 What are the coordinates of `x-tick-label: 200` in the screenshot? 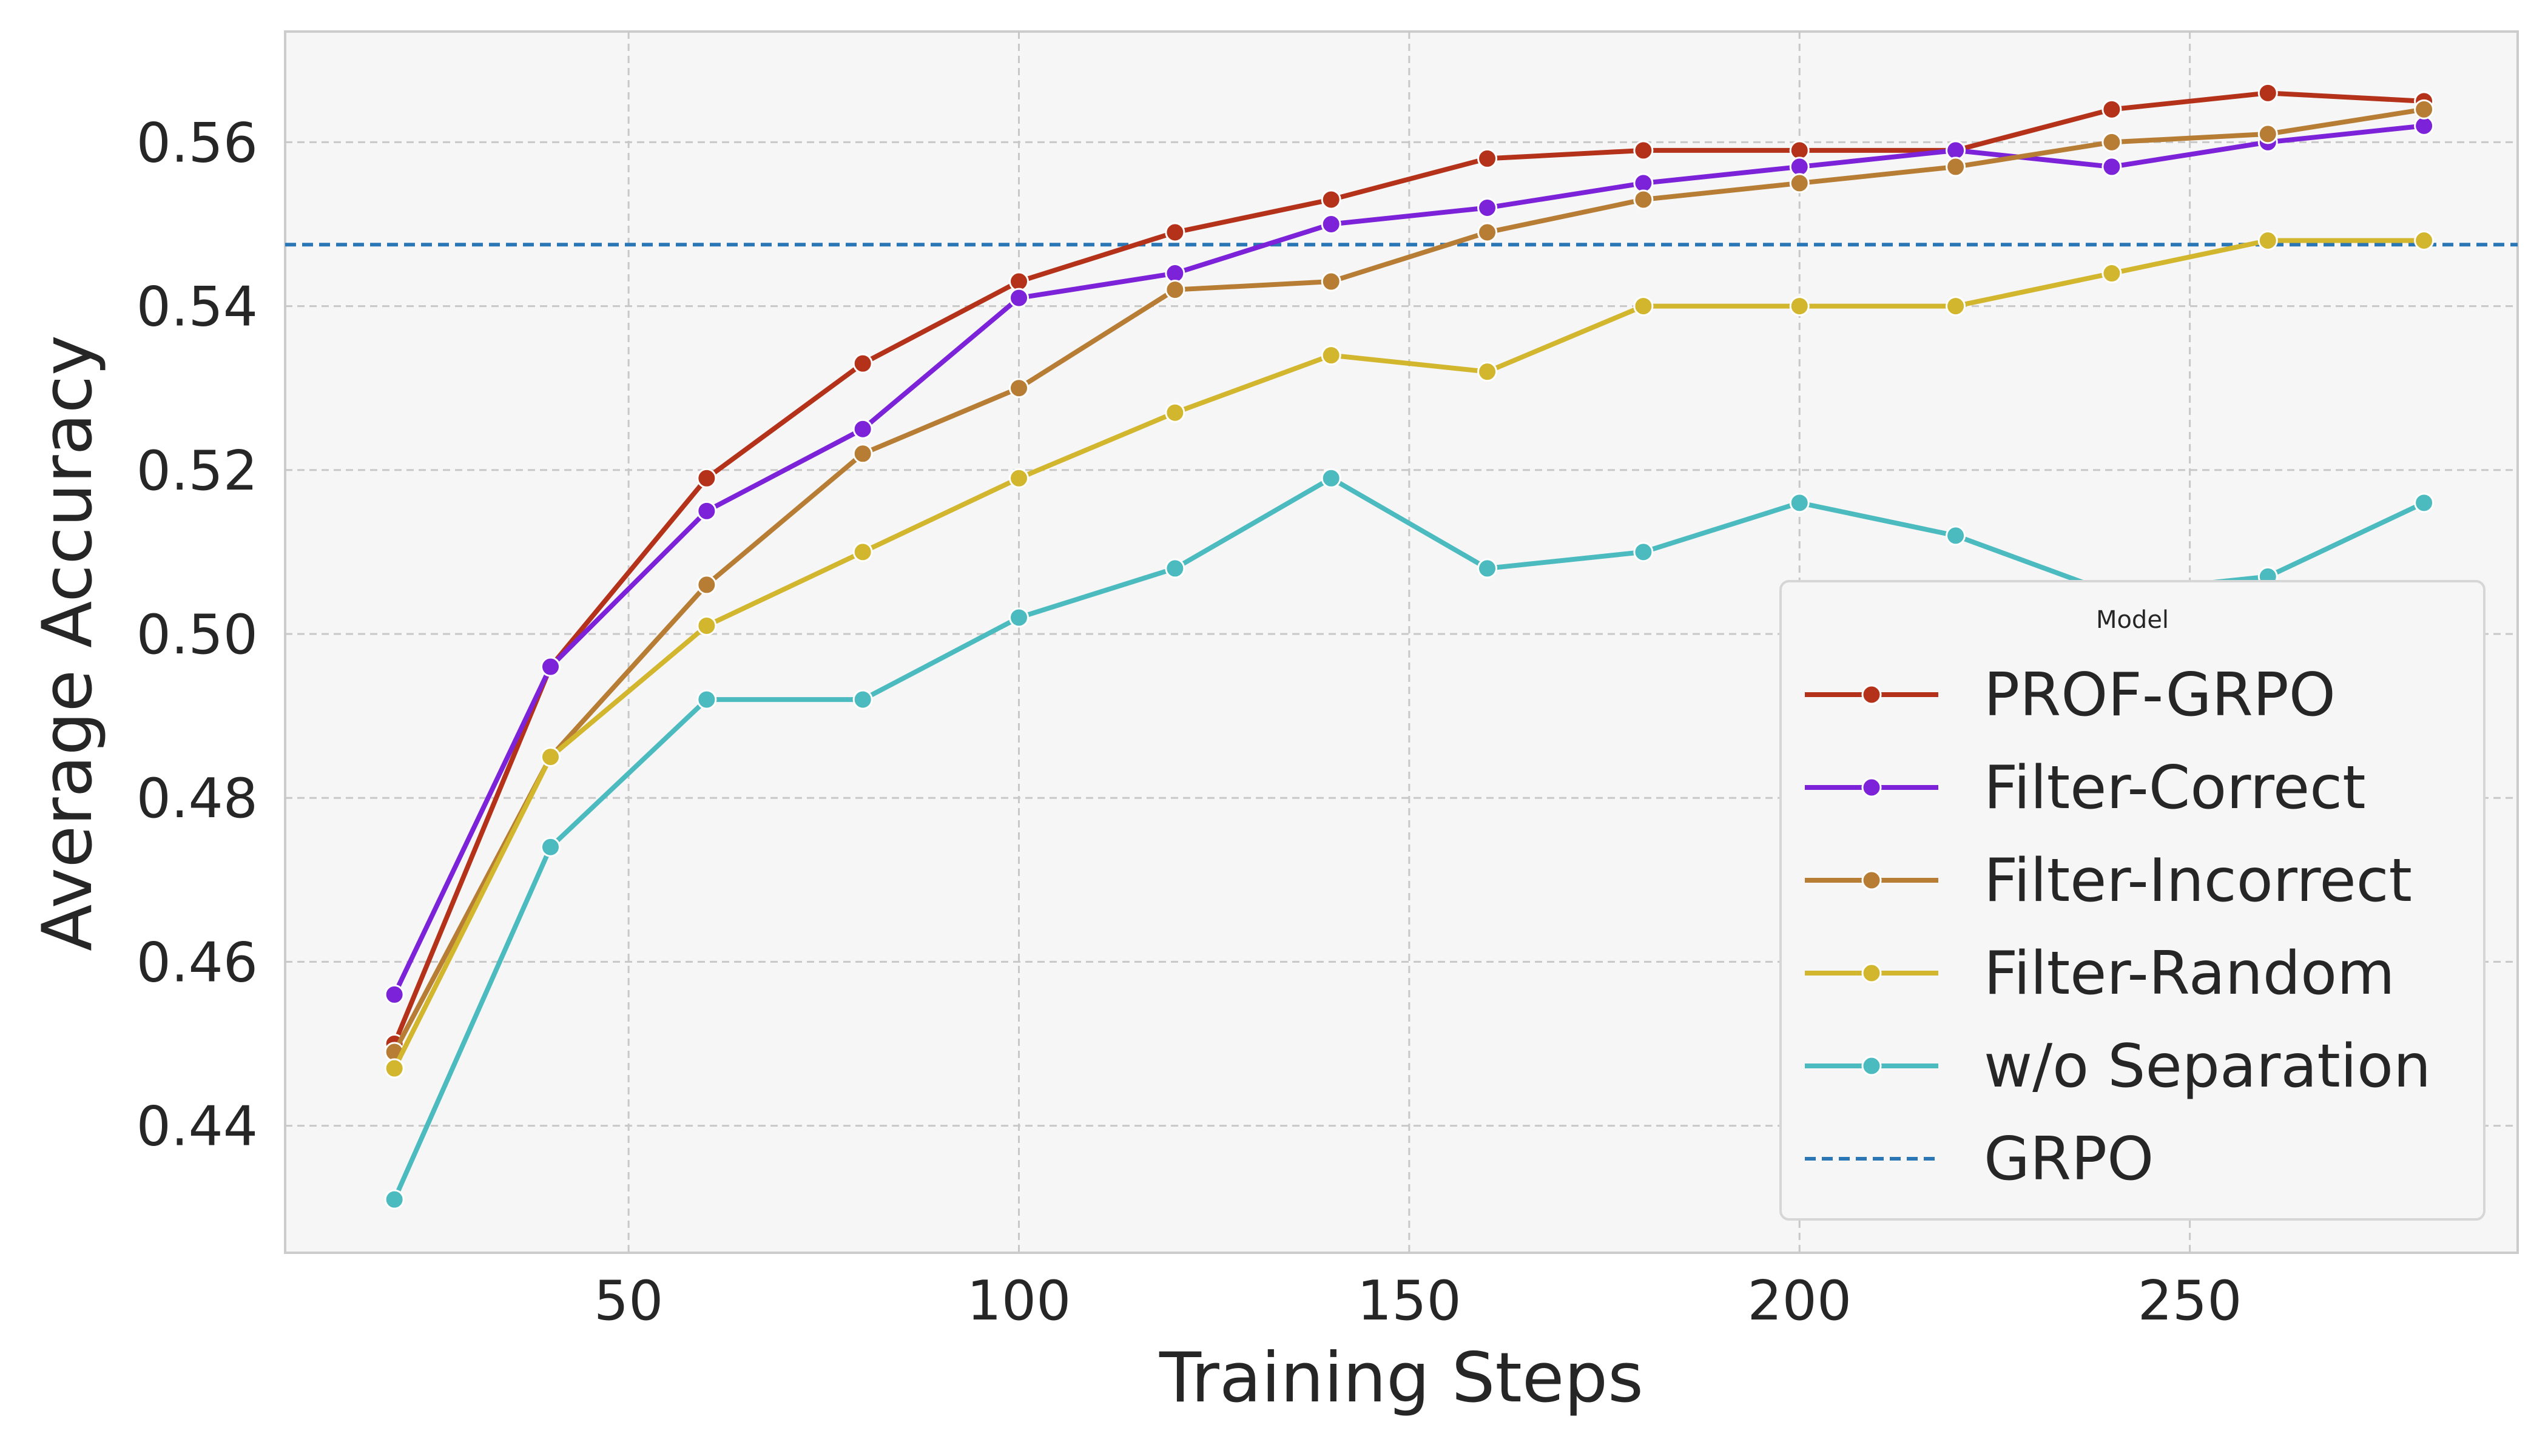 It's located at (1799, 1301).